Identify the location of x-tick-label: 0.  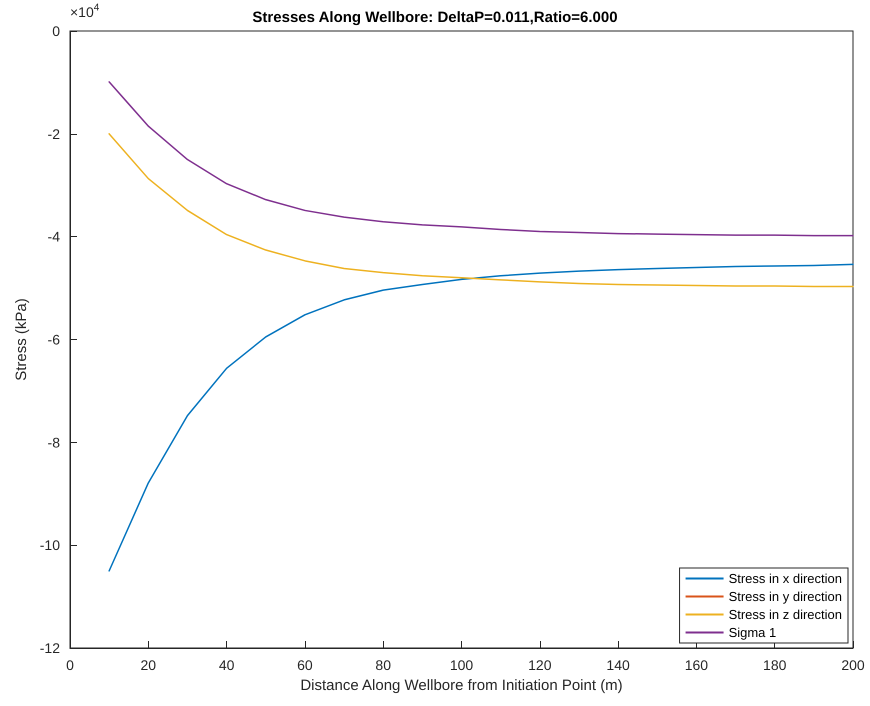
(70, 665).